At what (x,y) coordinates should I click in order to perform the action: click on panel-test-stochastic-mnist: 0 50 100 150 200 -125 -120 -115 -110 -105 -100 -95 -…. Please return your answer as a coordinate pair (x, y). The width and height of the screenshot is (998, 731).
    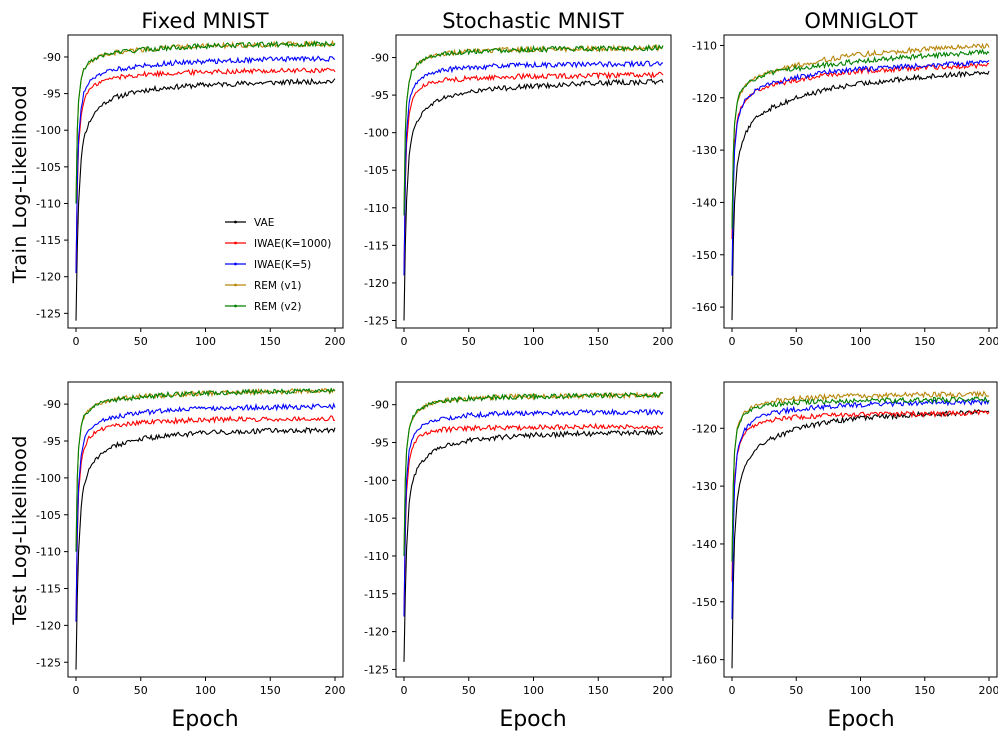
    Looking at the image, I should click on (519, 539).